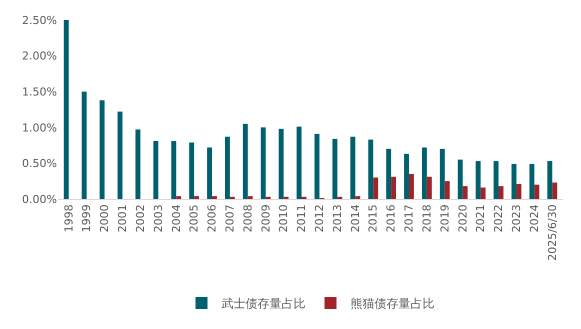 The height and width of the screenshot is (329, 581). Describe the element at coordinates (39, 56) in the screenshot. I see `y-tick-label: 2.00%` at that location.